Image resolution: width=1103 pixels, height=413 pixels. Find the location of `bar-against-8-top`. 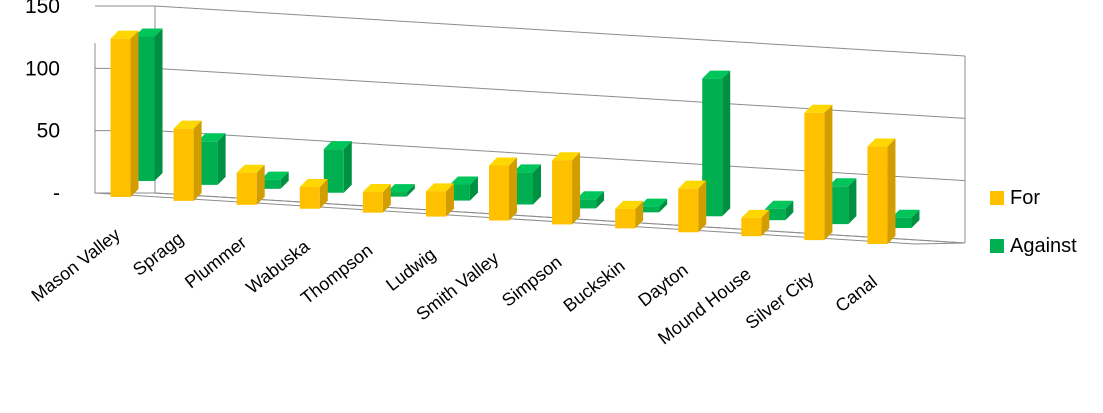

bar-against-8-top is located at coordinates (653, 202).